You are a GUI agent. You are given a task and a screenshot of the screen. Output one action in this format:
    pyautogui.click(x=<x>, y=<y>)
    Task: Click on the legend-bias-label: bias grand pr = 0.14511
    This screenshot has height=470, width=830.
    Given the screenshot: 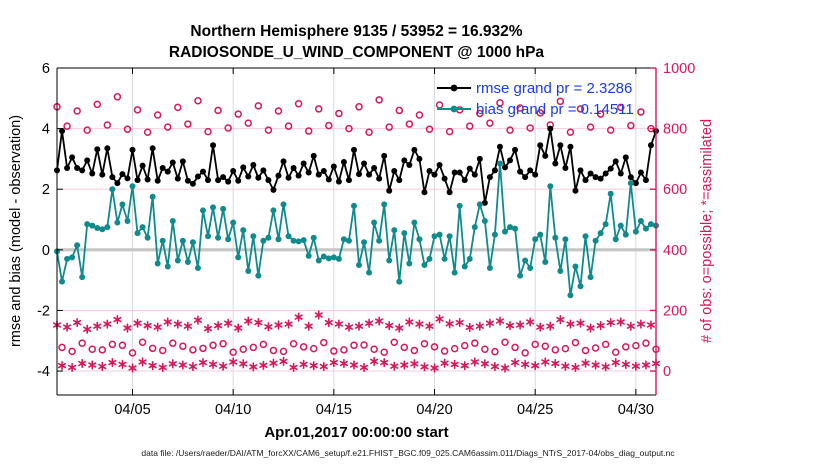 What is the action you would take?
    pyautogui.click(x=555, y=109)
    